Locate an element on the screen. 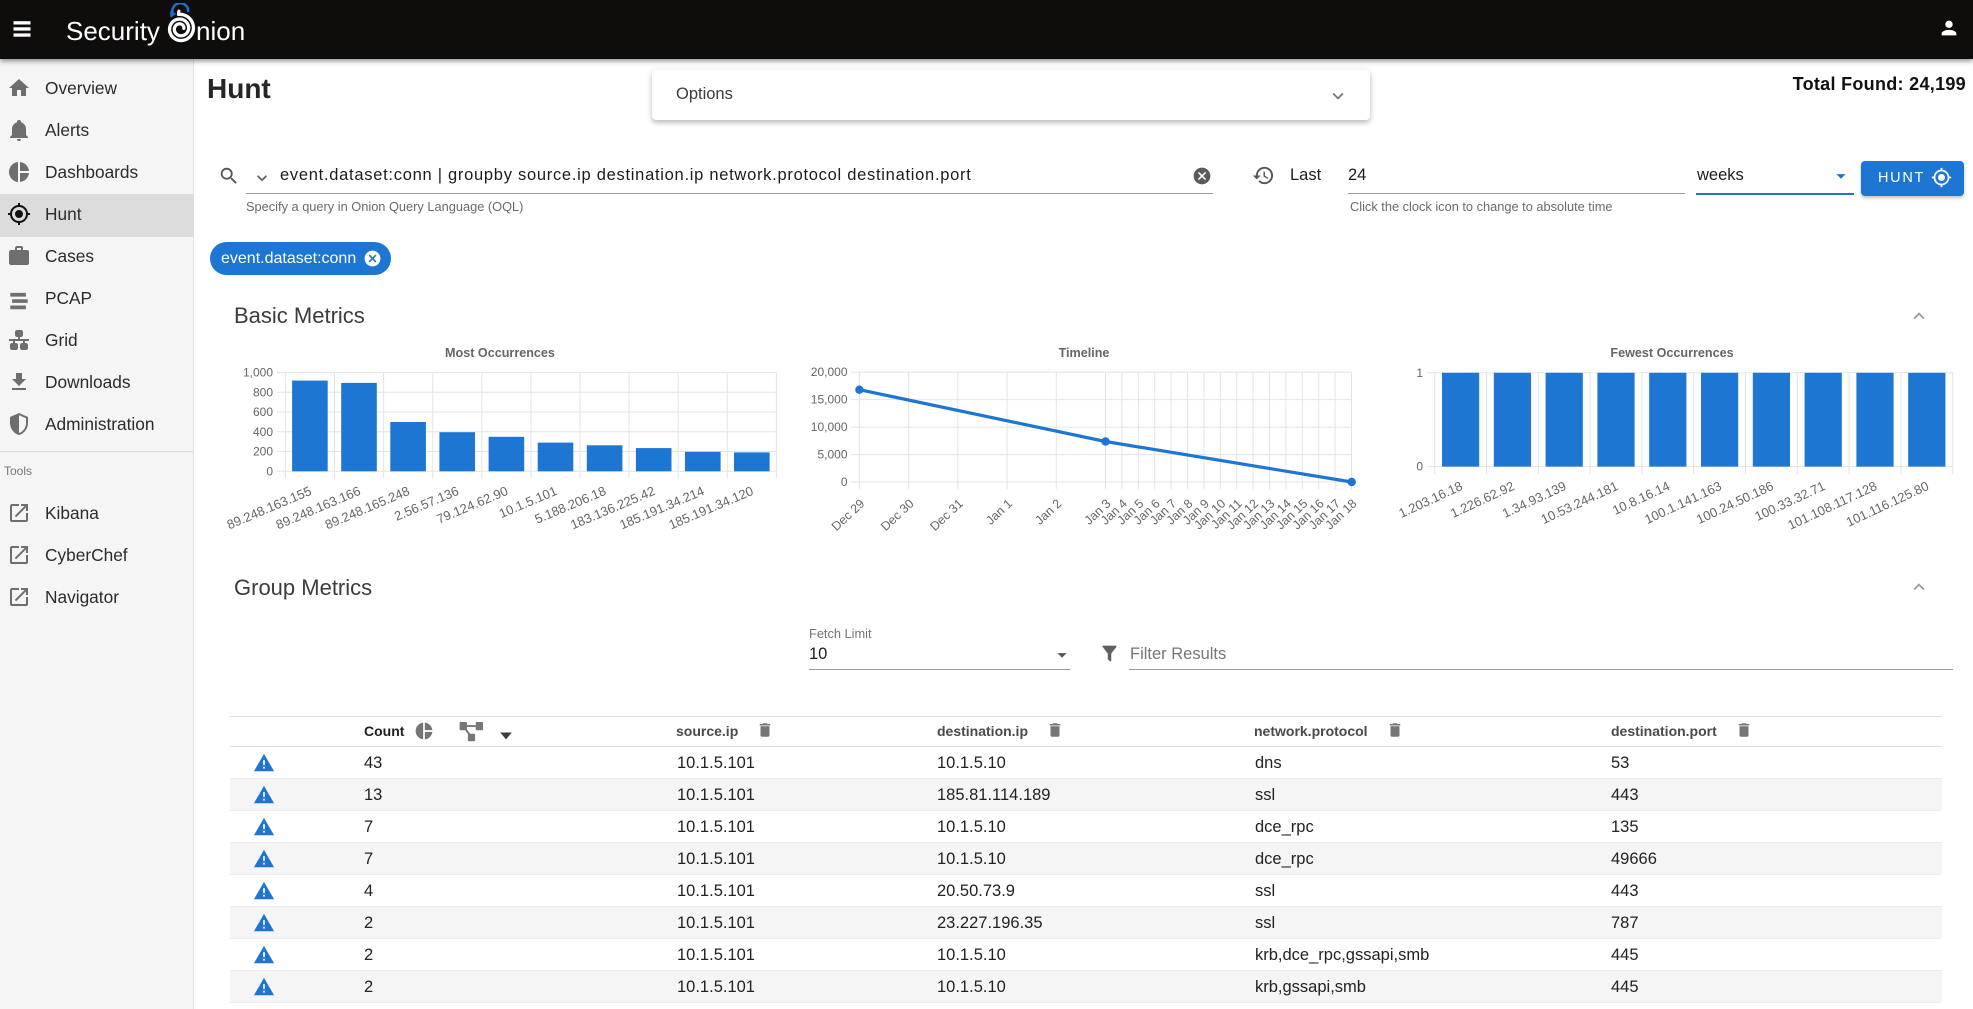  svg-text: 600 is located at coordinates (263, 412).